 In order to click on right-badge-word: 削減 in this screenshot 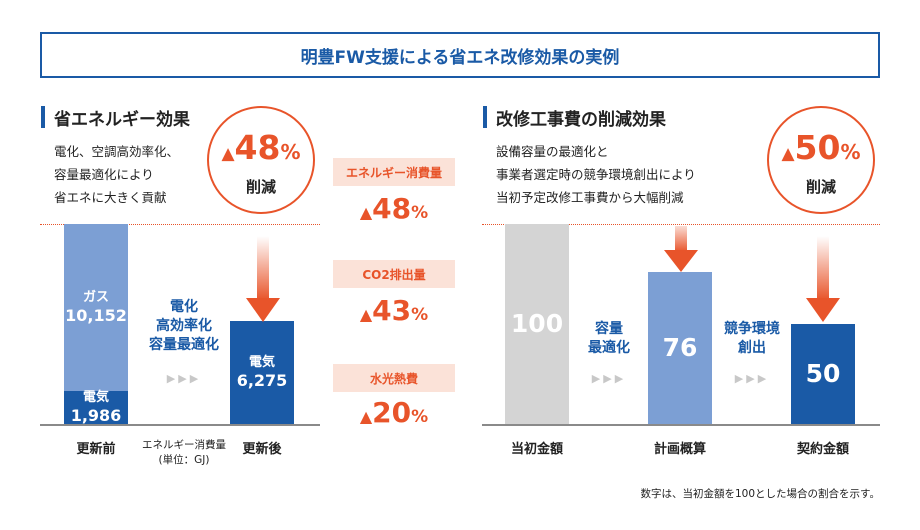, I will do `click(820, 187)`.